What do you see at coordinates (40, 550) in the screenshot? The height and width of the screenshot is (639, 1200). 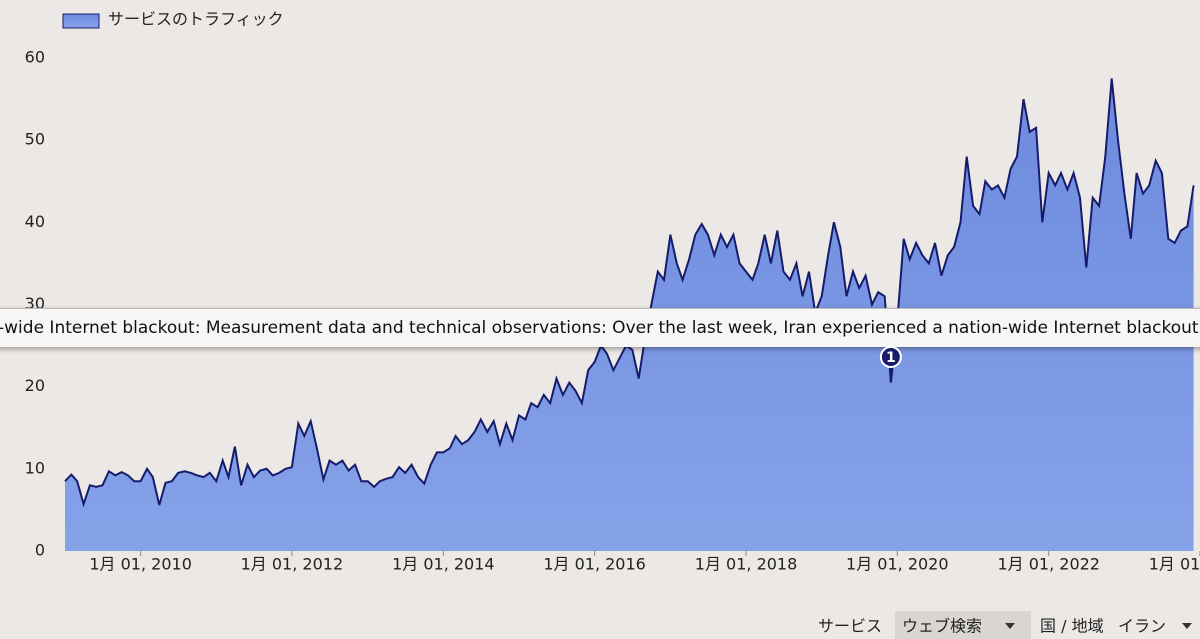 I see `y-tick-label: 0` at bounding box center [40, 550].